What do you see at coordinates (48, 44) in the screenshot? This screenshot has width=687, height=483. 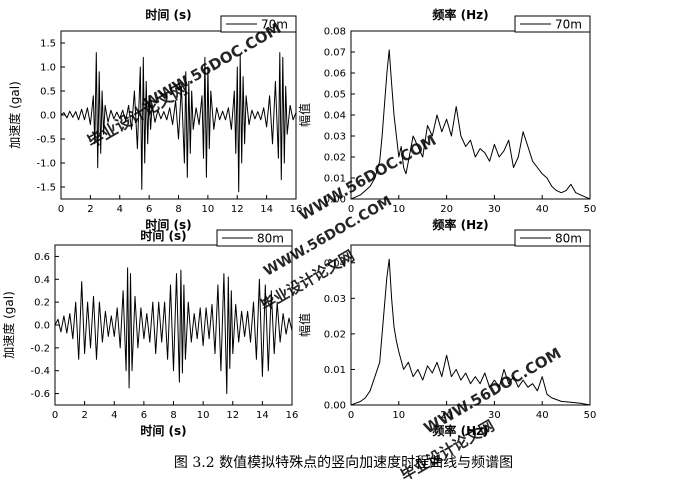 I see `y-tick-label: 1.5` at bounding box center [48, 44].